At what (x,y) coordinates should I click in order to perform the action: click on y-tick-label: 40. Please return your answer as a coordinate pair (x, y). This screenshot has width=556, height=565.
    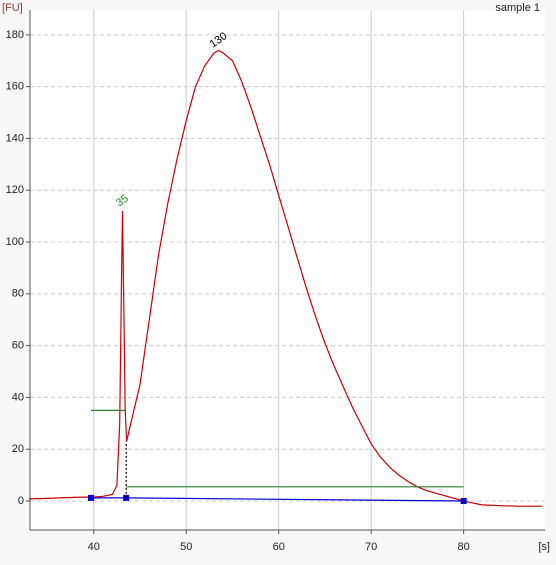
    Looking at the image, I should click on (18, 397).